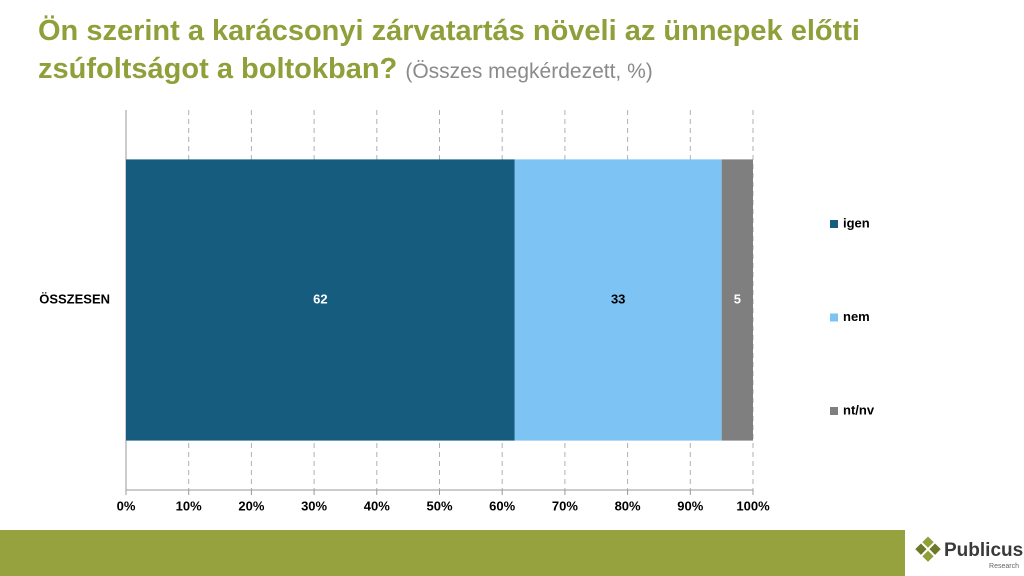  Describe the element at coordinates (126, 505) in the screenshot. I see `x-tick-label: 0%` at that location.